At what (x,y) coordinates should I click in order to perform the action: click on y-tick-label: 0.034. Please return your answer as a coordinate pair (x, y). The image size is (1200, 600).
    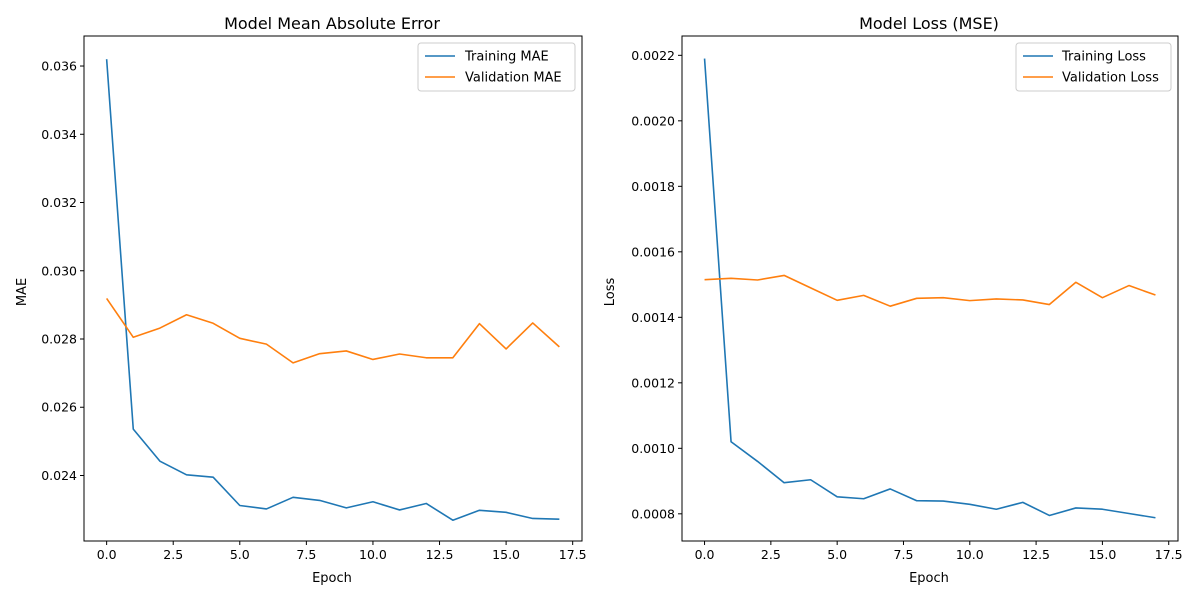
    Looking at the image, I should click on (59, 134).